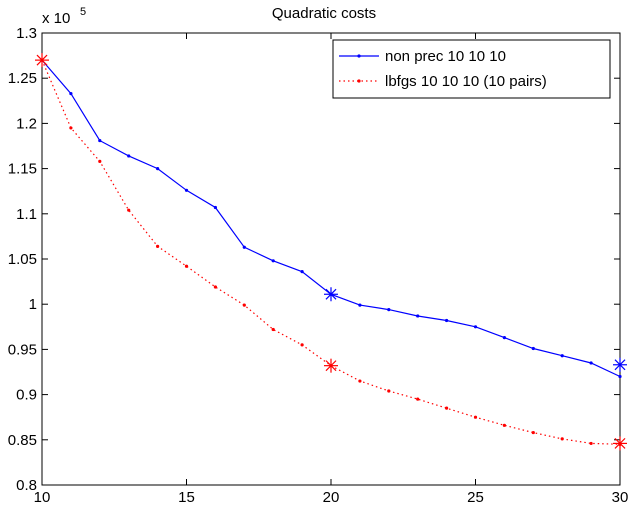 This screenshot has height=509, width=630. Describe the element at coordinates (26, 123) in the screenshot. I see `y-tick-label: 1.2` at that location.